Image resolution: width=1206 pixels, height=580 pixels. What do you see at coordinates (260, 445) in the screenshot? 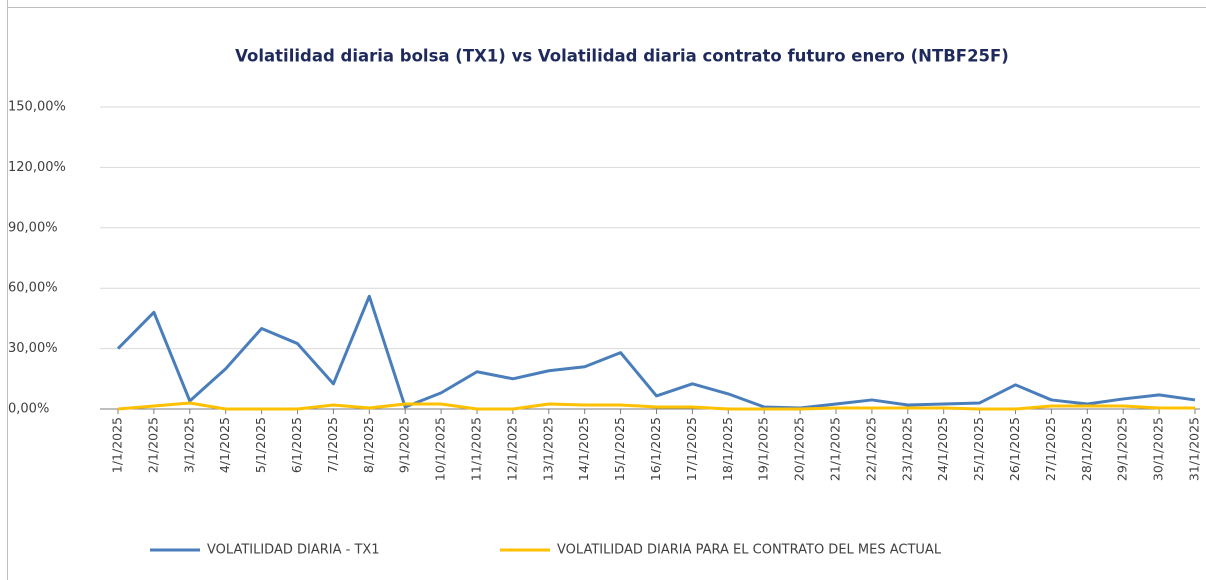
I see `x-tick-label: 5/1/2025` at bounding box center [260, 445].